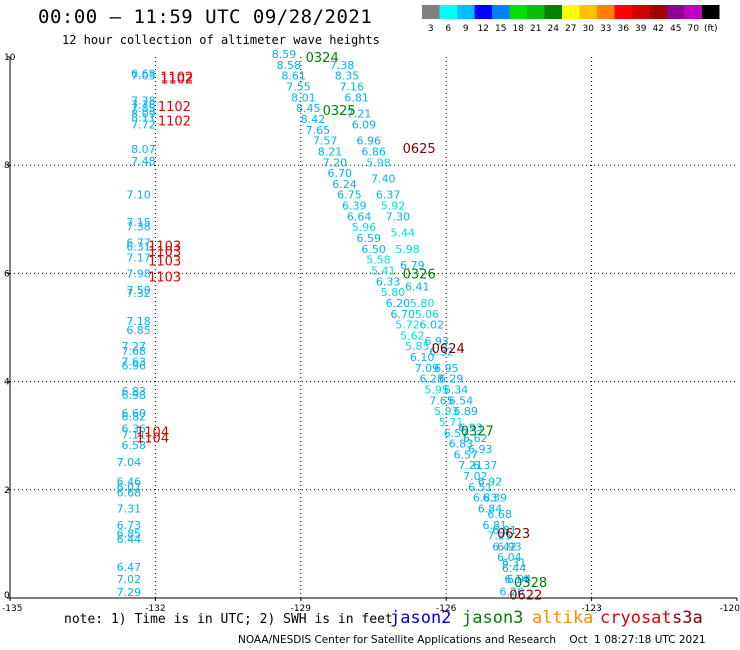 The height and width of the screenshot is (650, 740). Describe the element at coordinates (711, 29) in the screenshot. I see `legend-label: (ft)` at that location.